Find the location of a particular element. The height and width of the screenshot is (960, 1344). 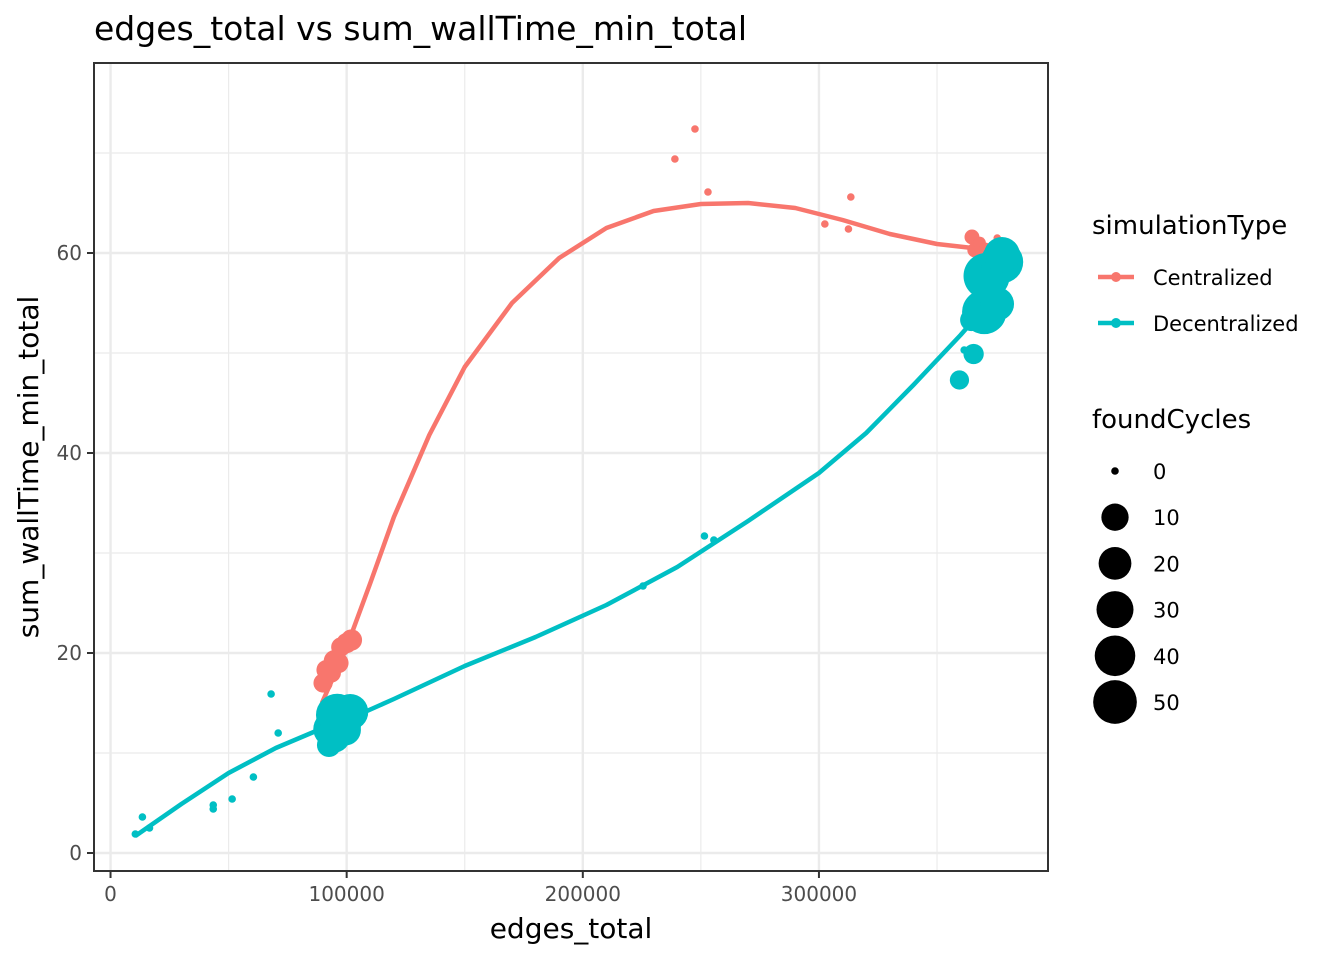

legend-decentralized-swatch is located at coordinates (1116, 323).